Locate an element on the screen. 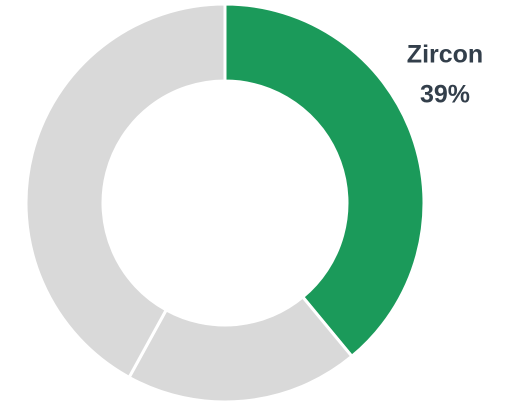 The image size is (514, 403). donut-segment is located at coordinates (240, 348).